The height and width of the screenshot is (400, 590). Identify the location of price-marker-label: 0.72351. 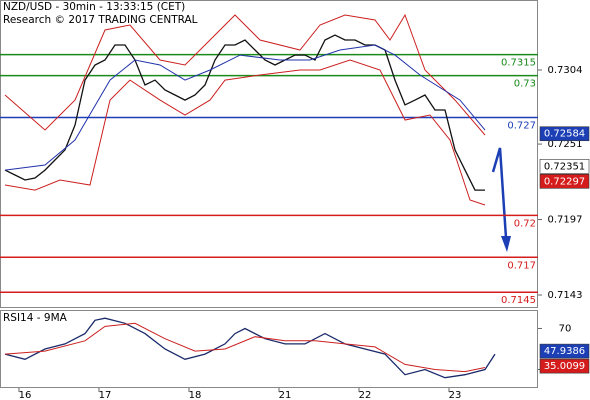
(564, 166).